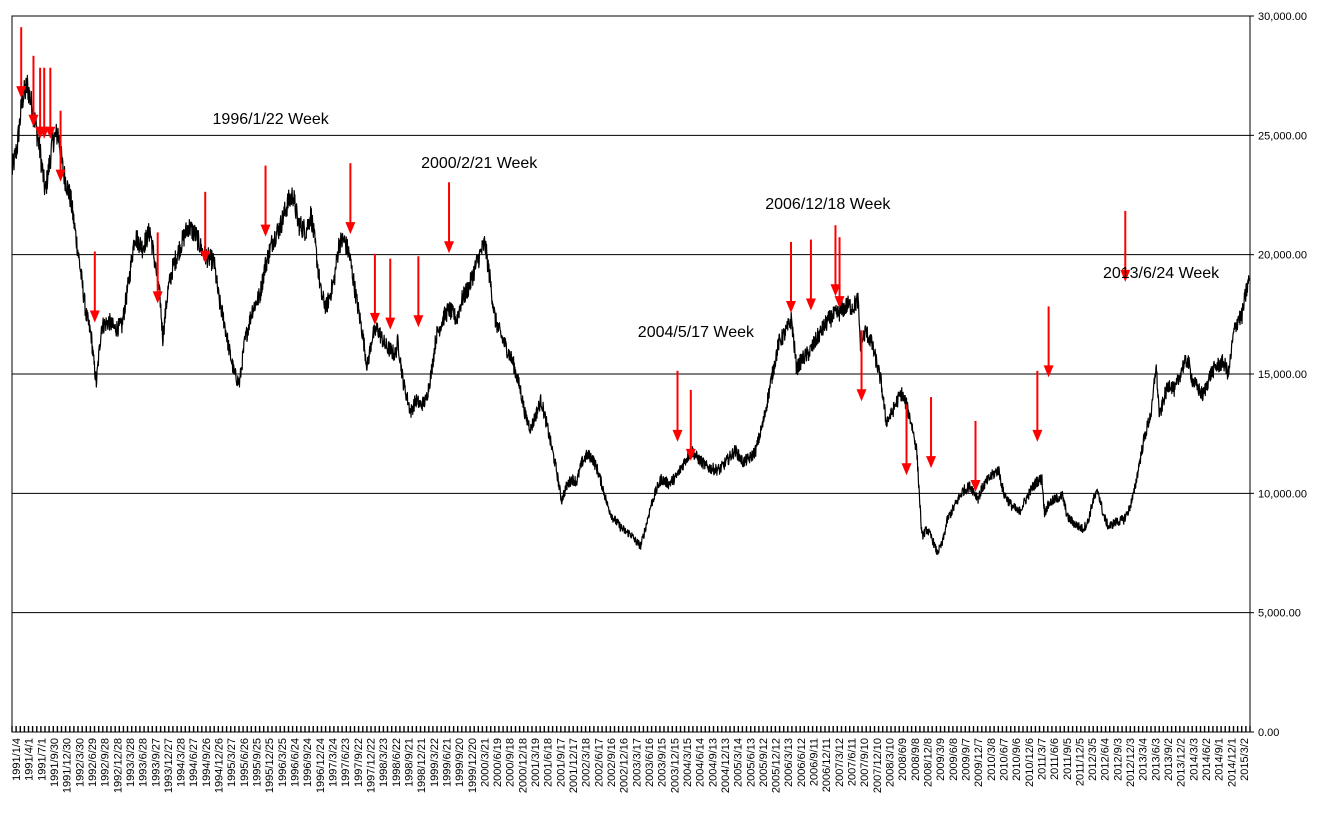 The height and width of the screenshot is (837, 1323). Describe the element at coordinates (751, 762) in the screenshot. I see `x-tick-label: 2005/6/13` at that location.